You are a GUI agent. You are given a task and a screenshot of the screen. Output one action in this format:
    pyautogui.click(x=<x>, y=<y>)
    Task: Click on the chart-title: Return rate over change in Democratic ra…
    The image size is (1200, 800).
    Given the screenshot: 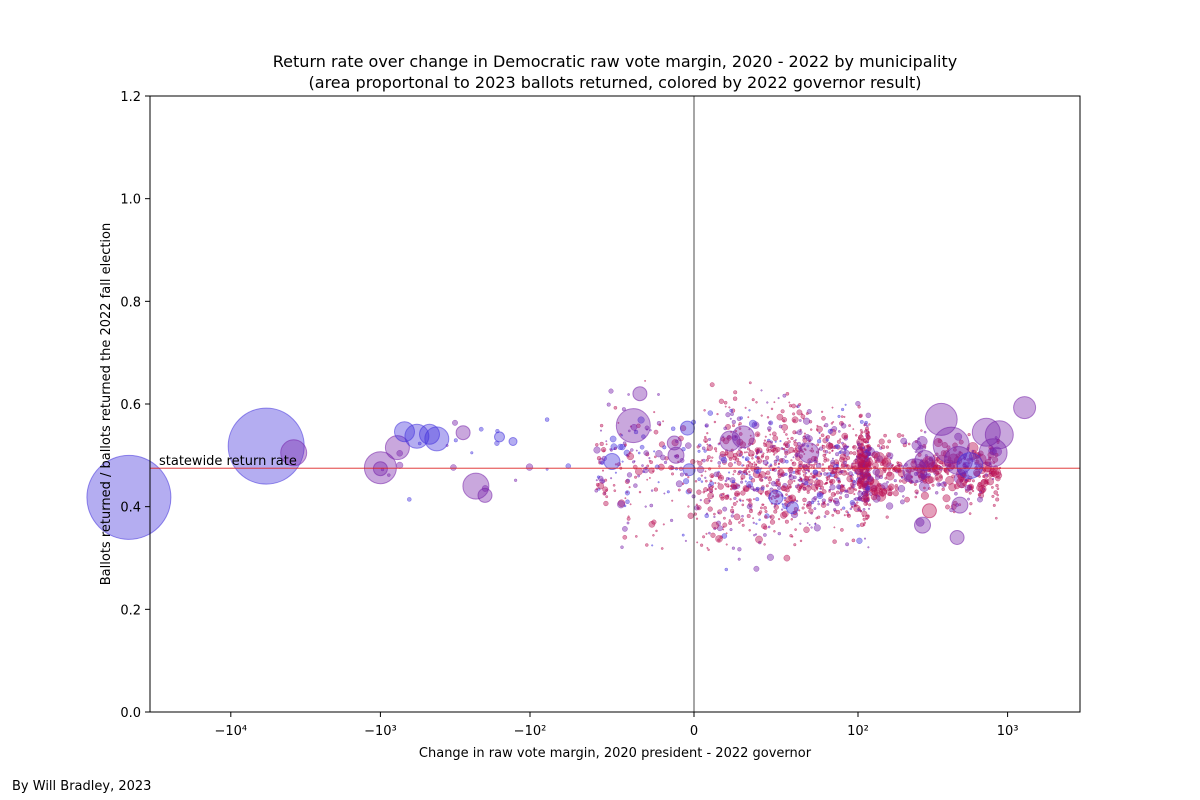 What is the action you would take?
    pyautogui.click(x=615, y=61)
    